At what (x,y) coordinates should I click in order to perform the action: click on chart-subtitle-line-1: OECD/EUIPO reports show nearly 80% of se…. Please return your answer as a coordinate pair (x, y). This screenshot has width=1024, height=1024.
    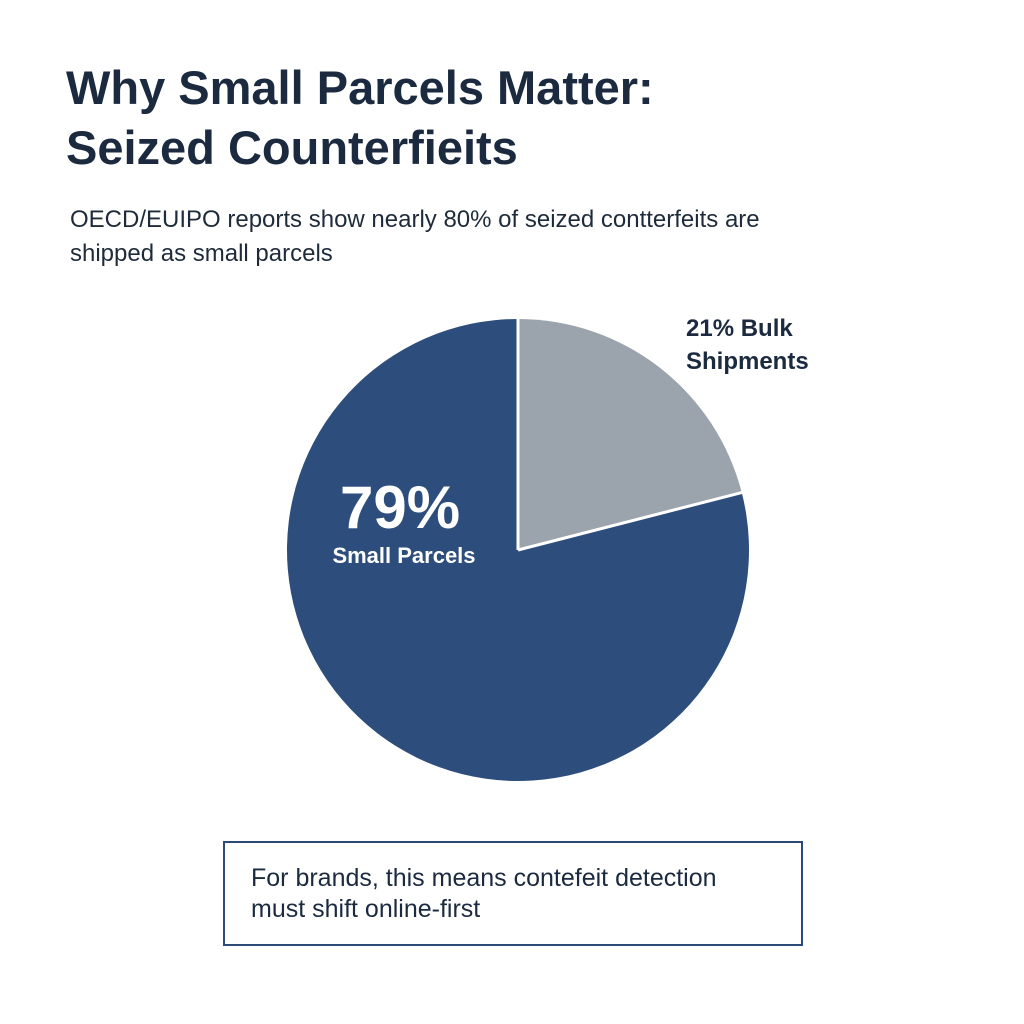
    Looking at the image, I should click on (415, 219).